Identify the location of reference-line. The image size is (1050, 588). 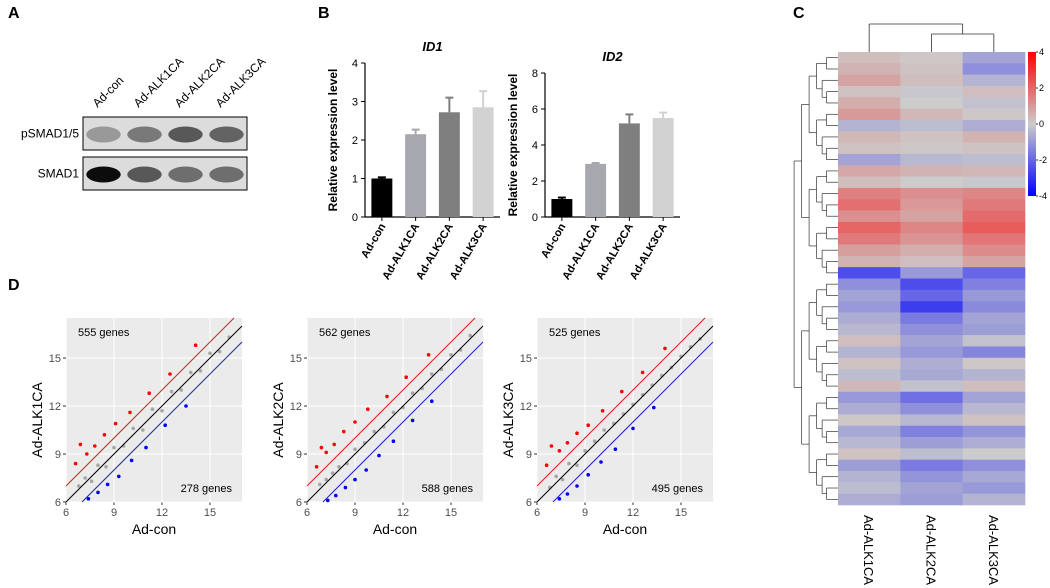
(633, 422).